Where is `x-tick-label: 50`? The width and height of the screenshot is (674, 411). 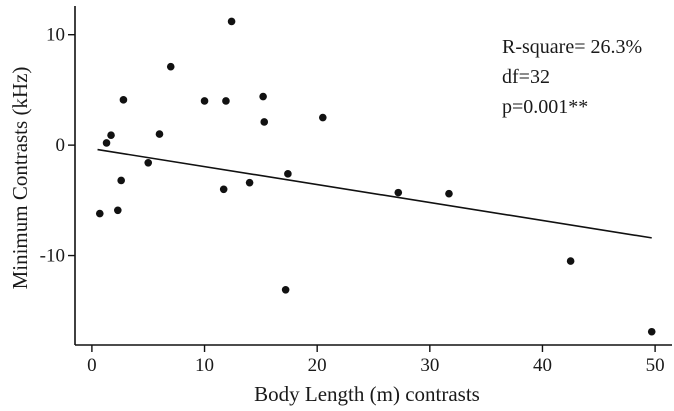 x-tick-label: 50 is located at coordinates (655, 365).